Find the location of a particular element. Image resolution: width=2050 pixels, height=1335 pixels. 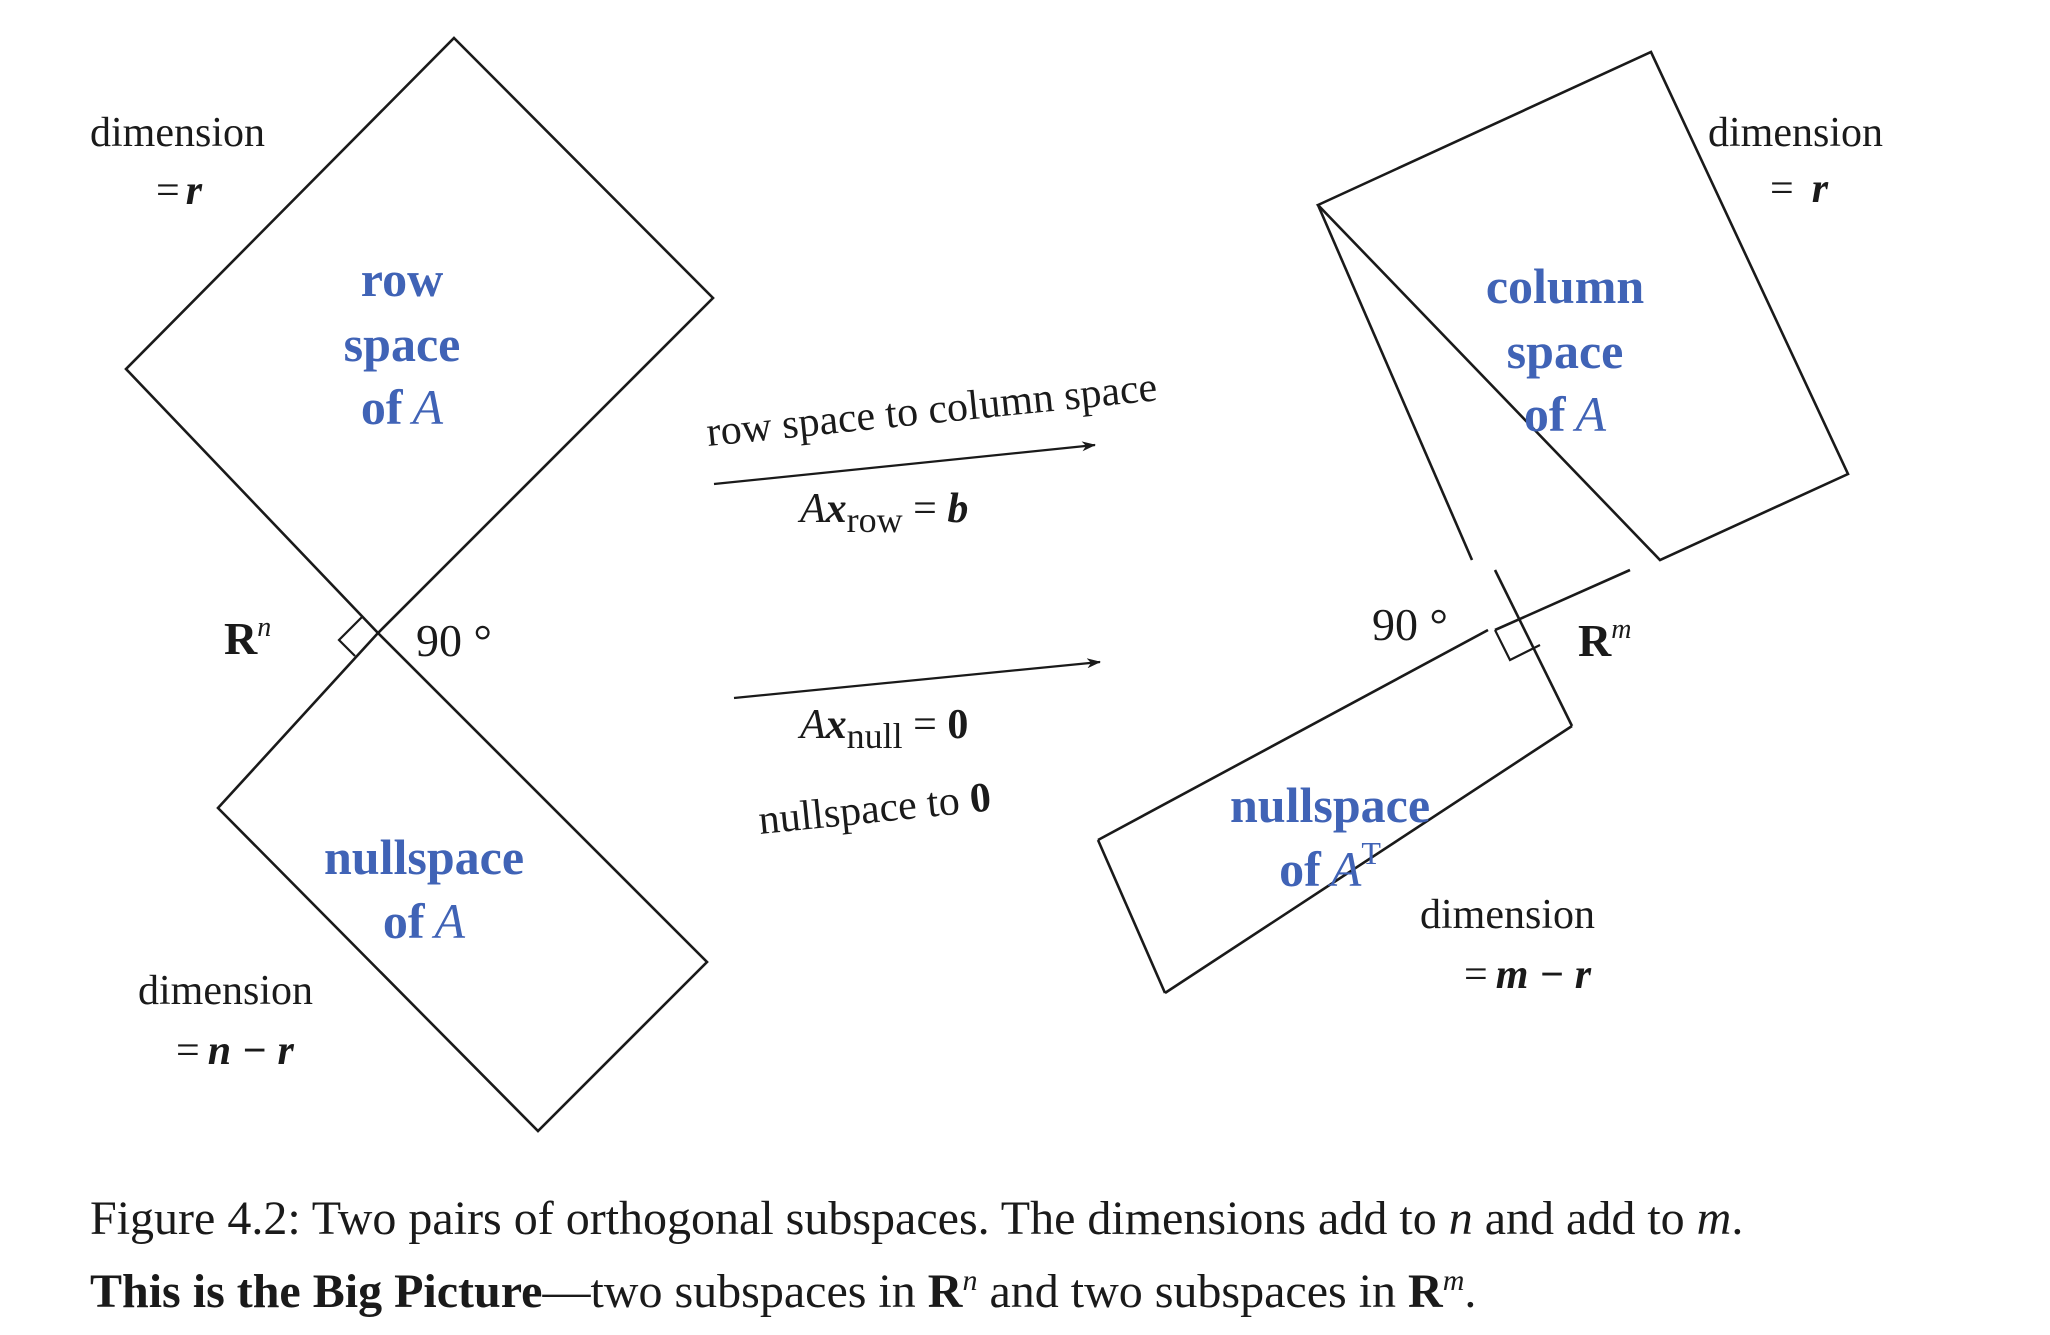

space-label-Rn: Rn is located at coordinates (247, 638).